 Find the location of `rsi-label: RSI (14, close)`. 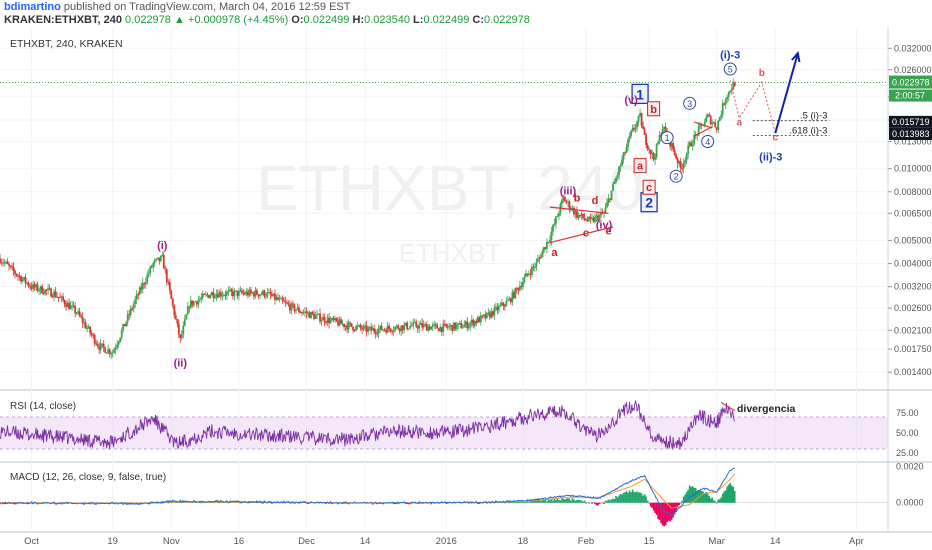

rsi-label: RSI (14, close) is located at coordinates (43, 406).